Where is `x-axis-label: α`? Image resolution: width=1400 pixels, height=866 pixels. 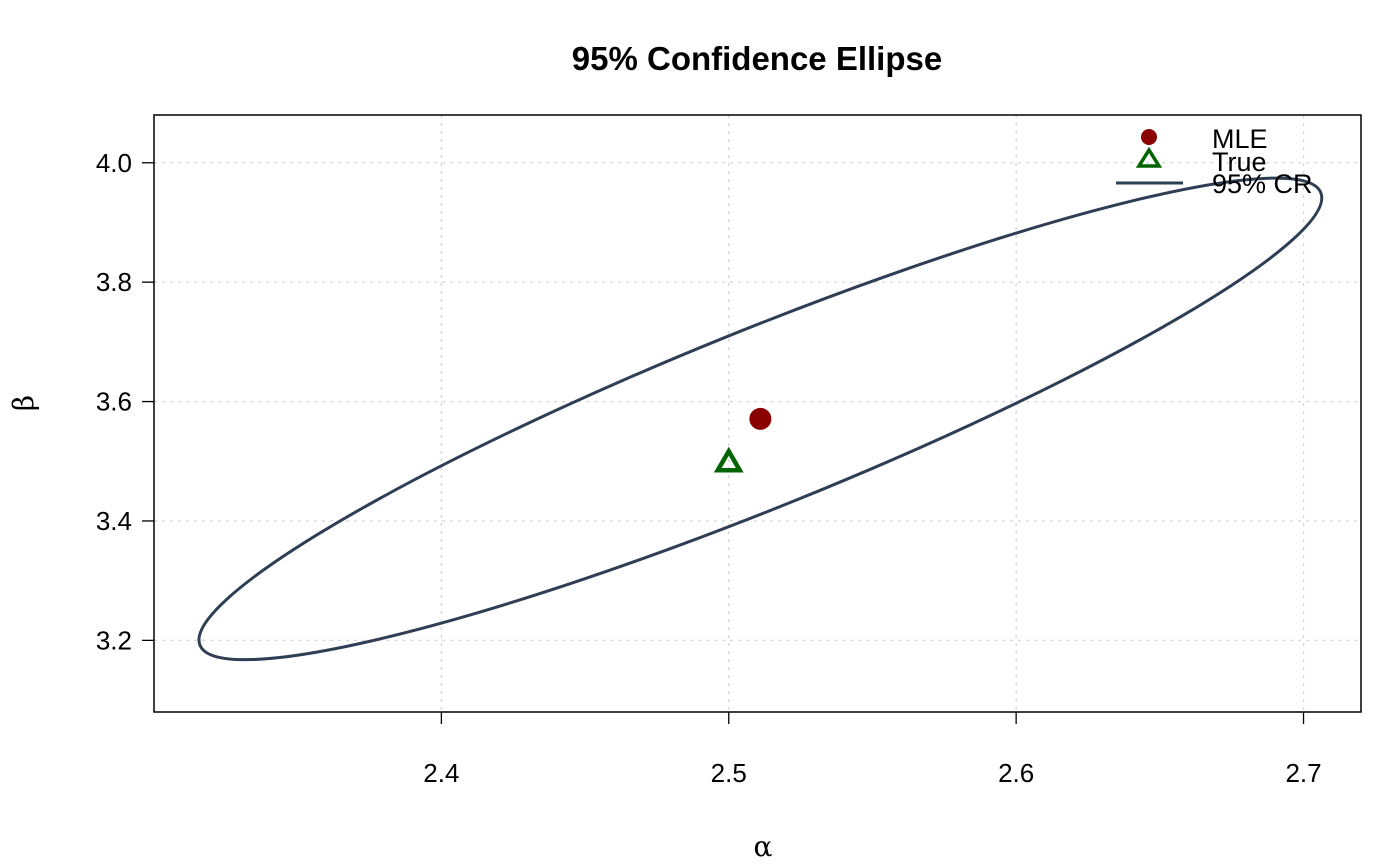
x-axis-label: α is located at coordinates (763, 846).